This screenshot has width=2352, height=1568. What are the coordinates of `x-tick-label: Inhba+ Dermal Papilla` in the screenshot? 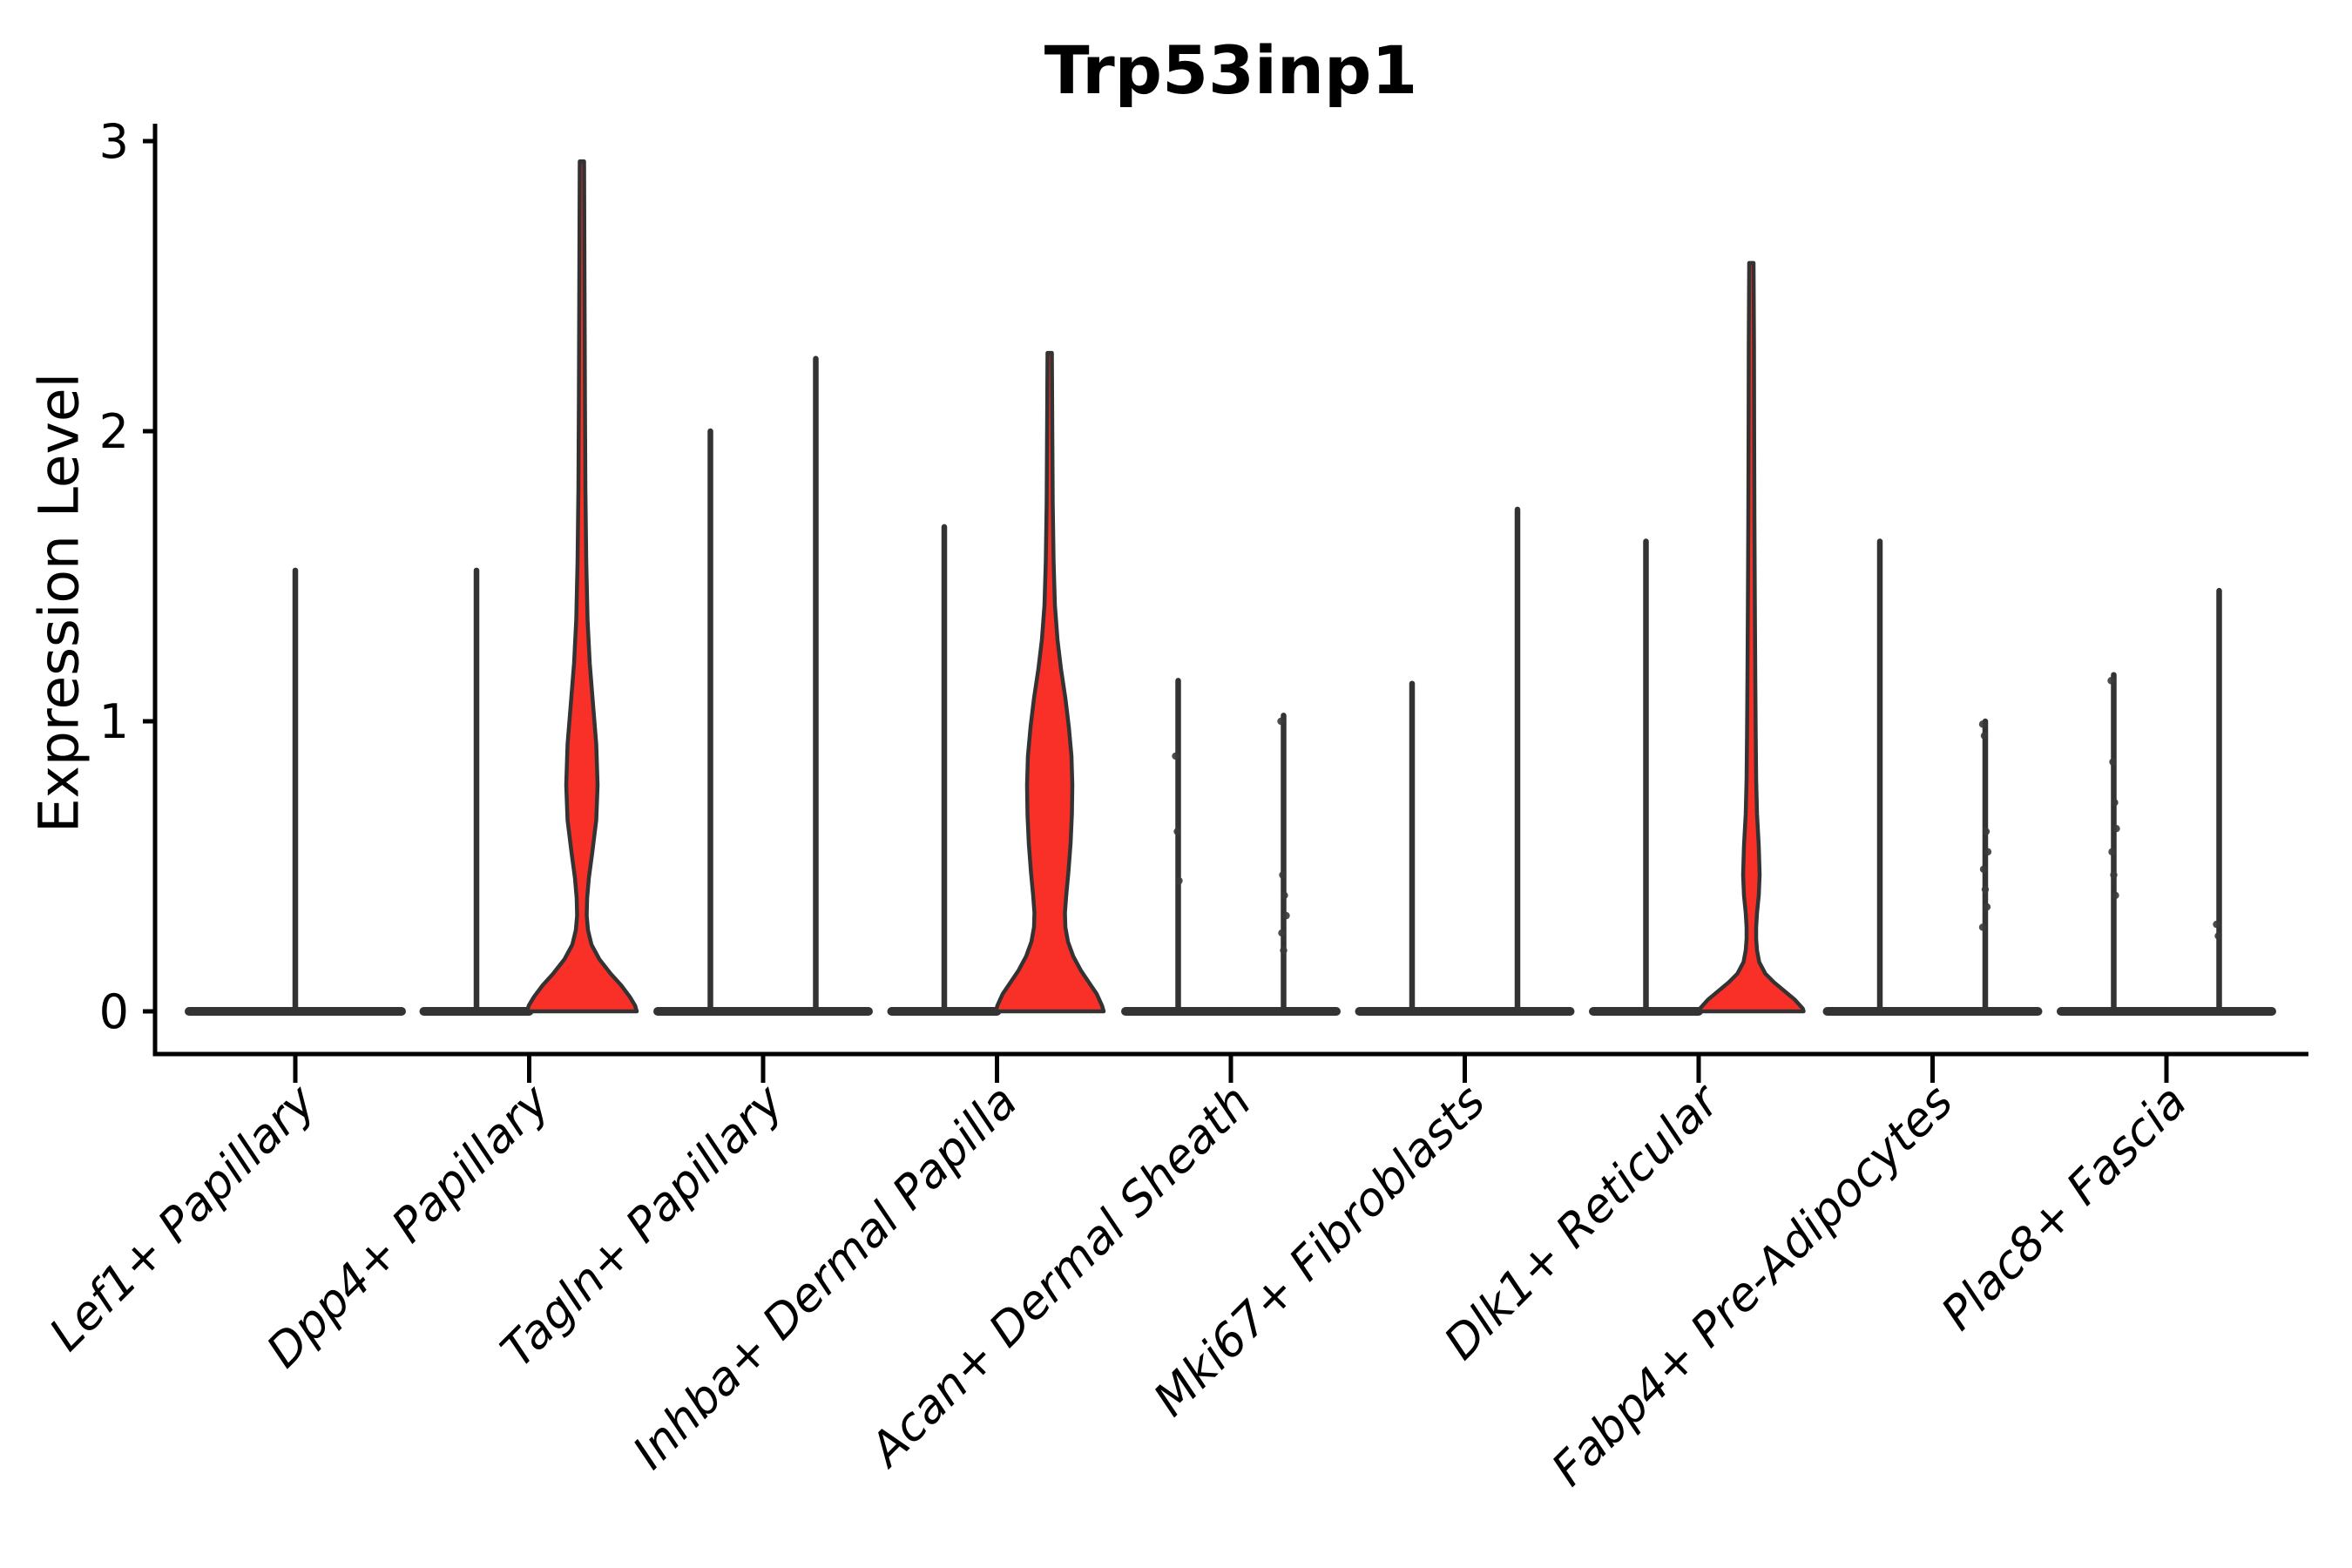 It's located at (825, 1277).